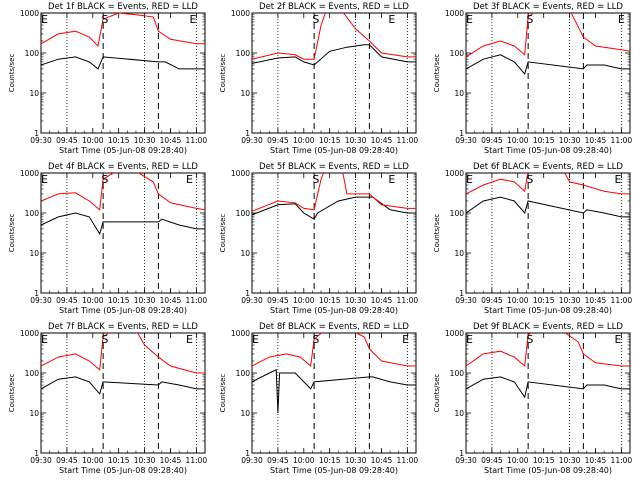  Describe the element at coordinates (67, 140) in the screenshot. I see `chart-1-xtick-label: 09:45` at that location.